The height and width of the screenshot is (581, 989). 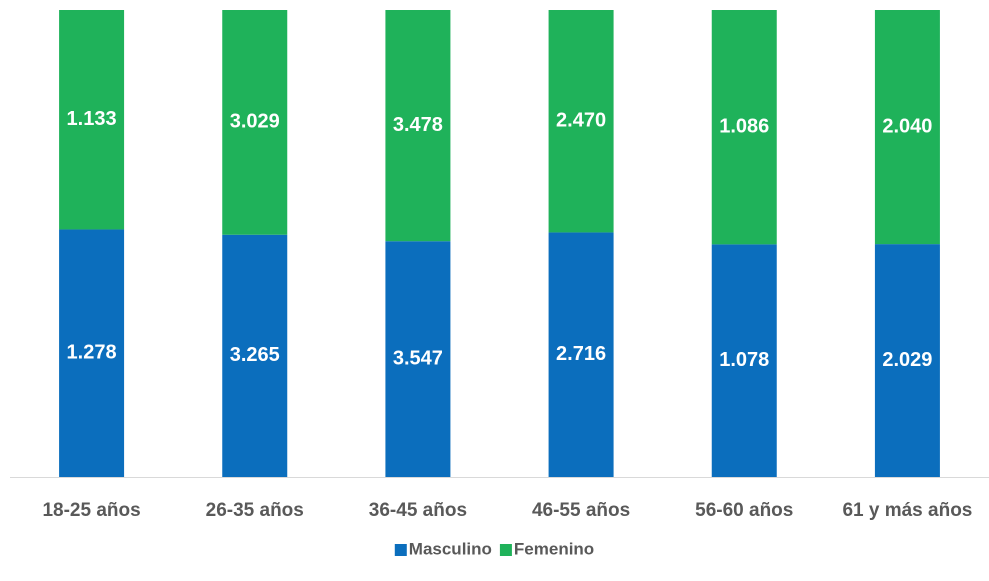 I want to click on legend-label: Femenino, so click(x=554, y=548).